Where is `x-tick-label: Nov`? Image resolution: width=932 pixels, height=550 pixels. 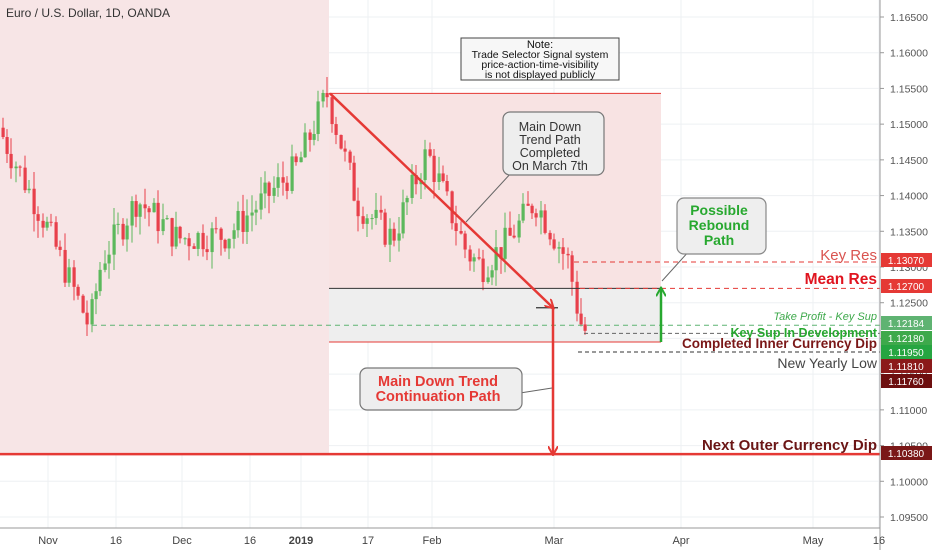
x-tick-label: Nov is located at coordinates (48, 541).